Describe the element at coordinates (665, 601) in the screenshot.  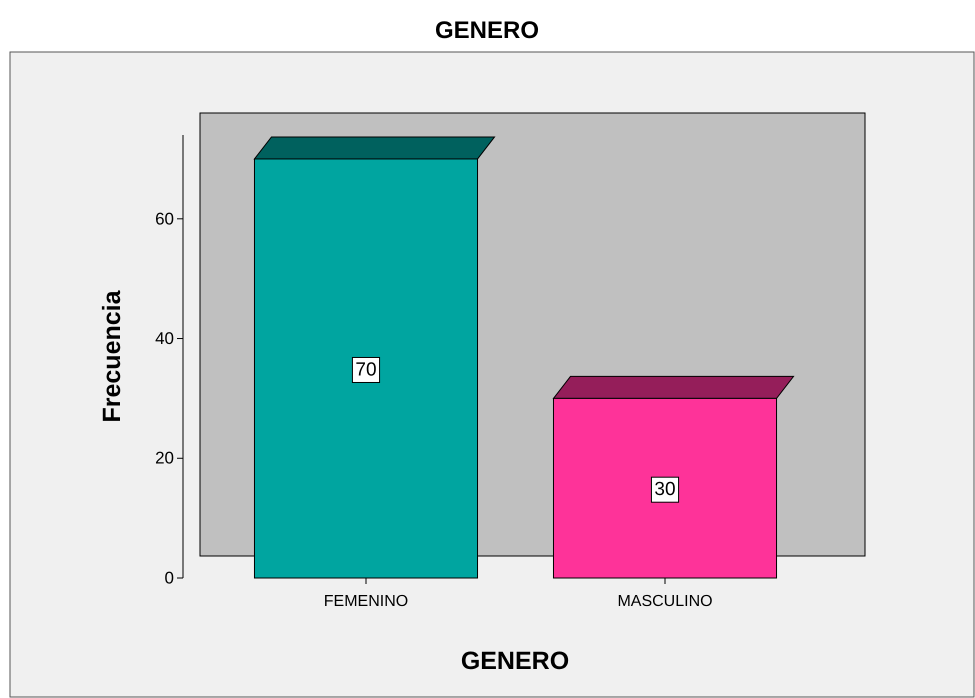
I see `x-tick-label: MASCULINO` at that location.